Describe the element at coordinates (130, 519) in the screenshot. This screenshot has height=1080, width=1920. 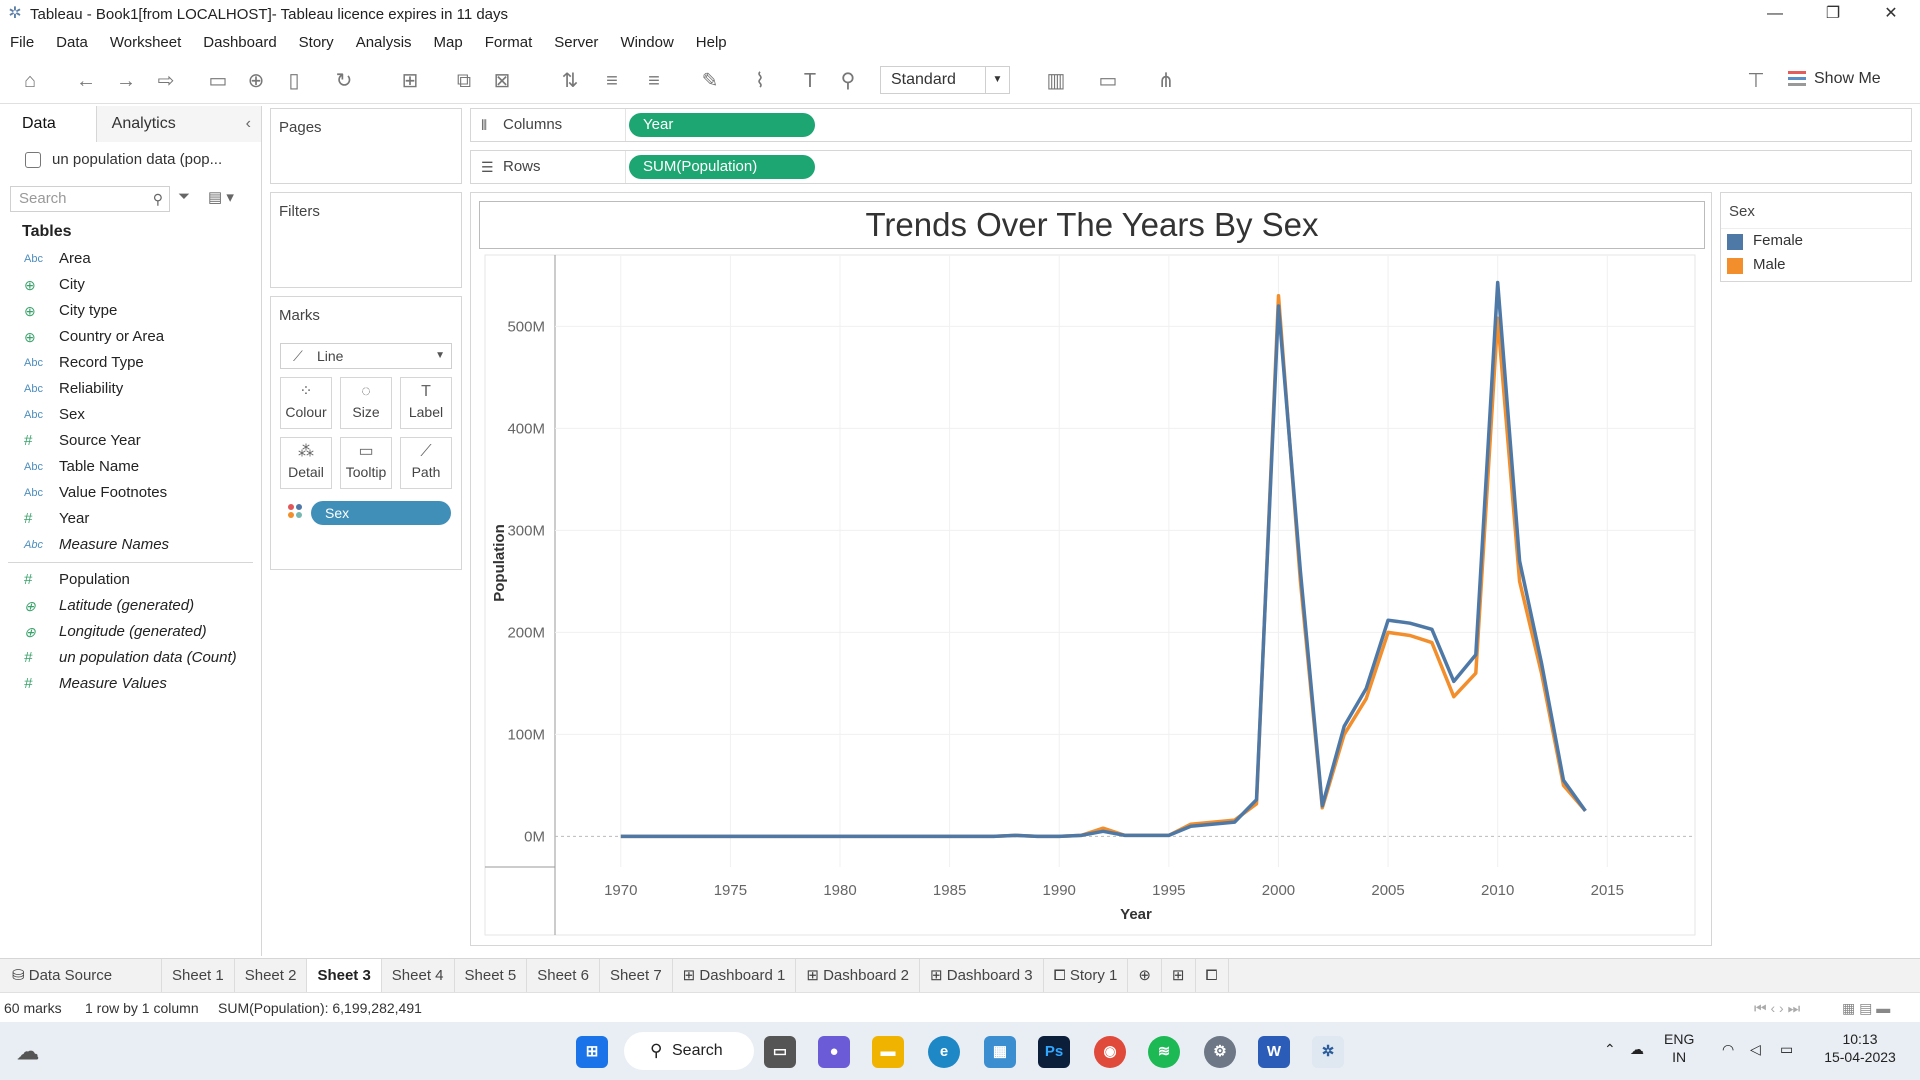
I see `field-year: # Year` at that location.